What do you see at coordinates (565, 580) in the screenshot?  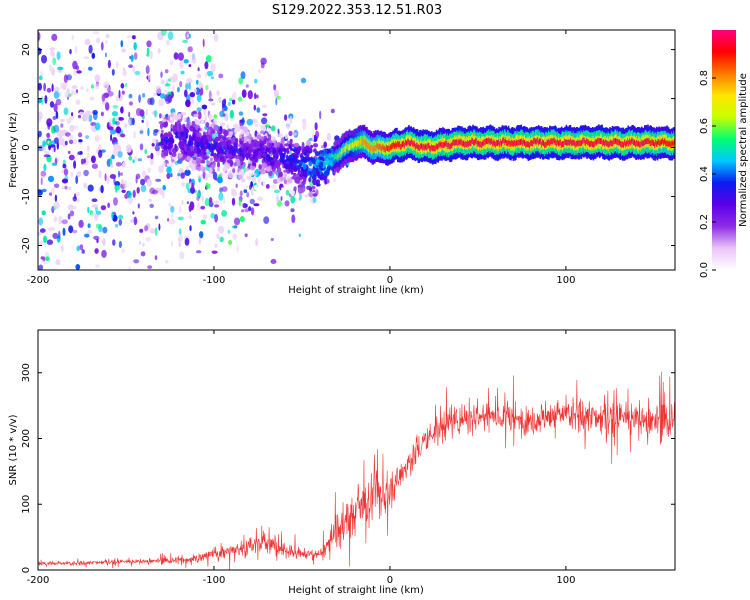 I see `snr-x-tick-label: 100` at bounding box center [565, 580].